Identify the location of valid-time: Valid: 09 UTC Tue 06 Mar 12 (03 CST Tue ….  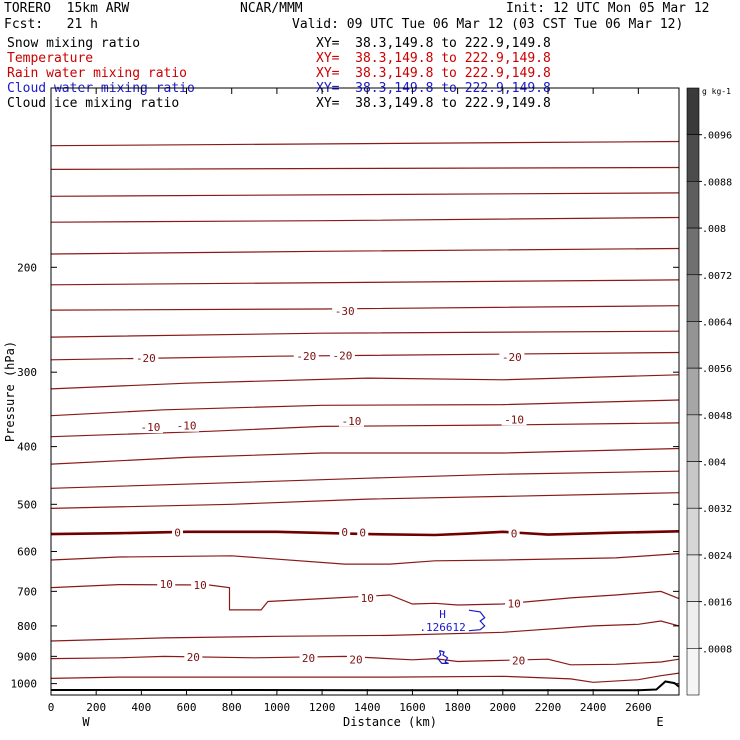
(488, 24).